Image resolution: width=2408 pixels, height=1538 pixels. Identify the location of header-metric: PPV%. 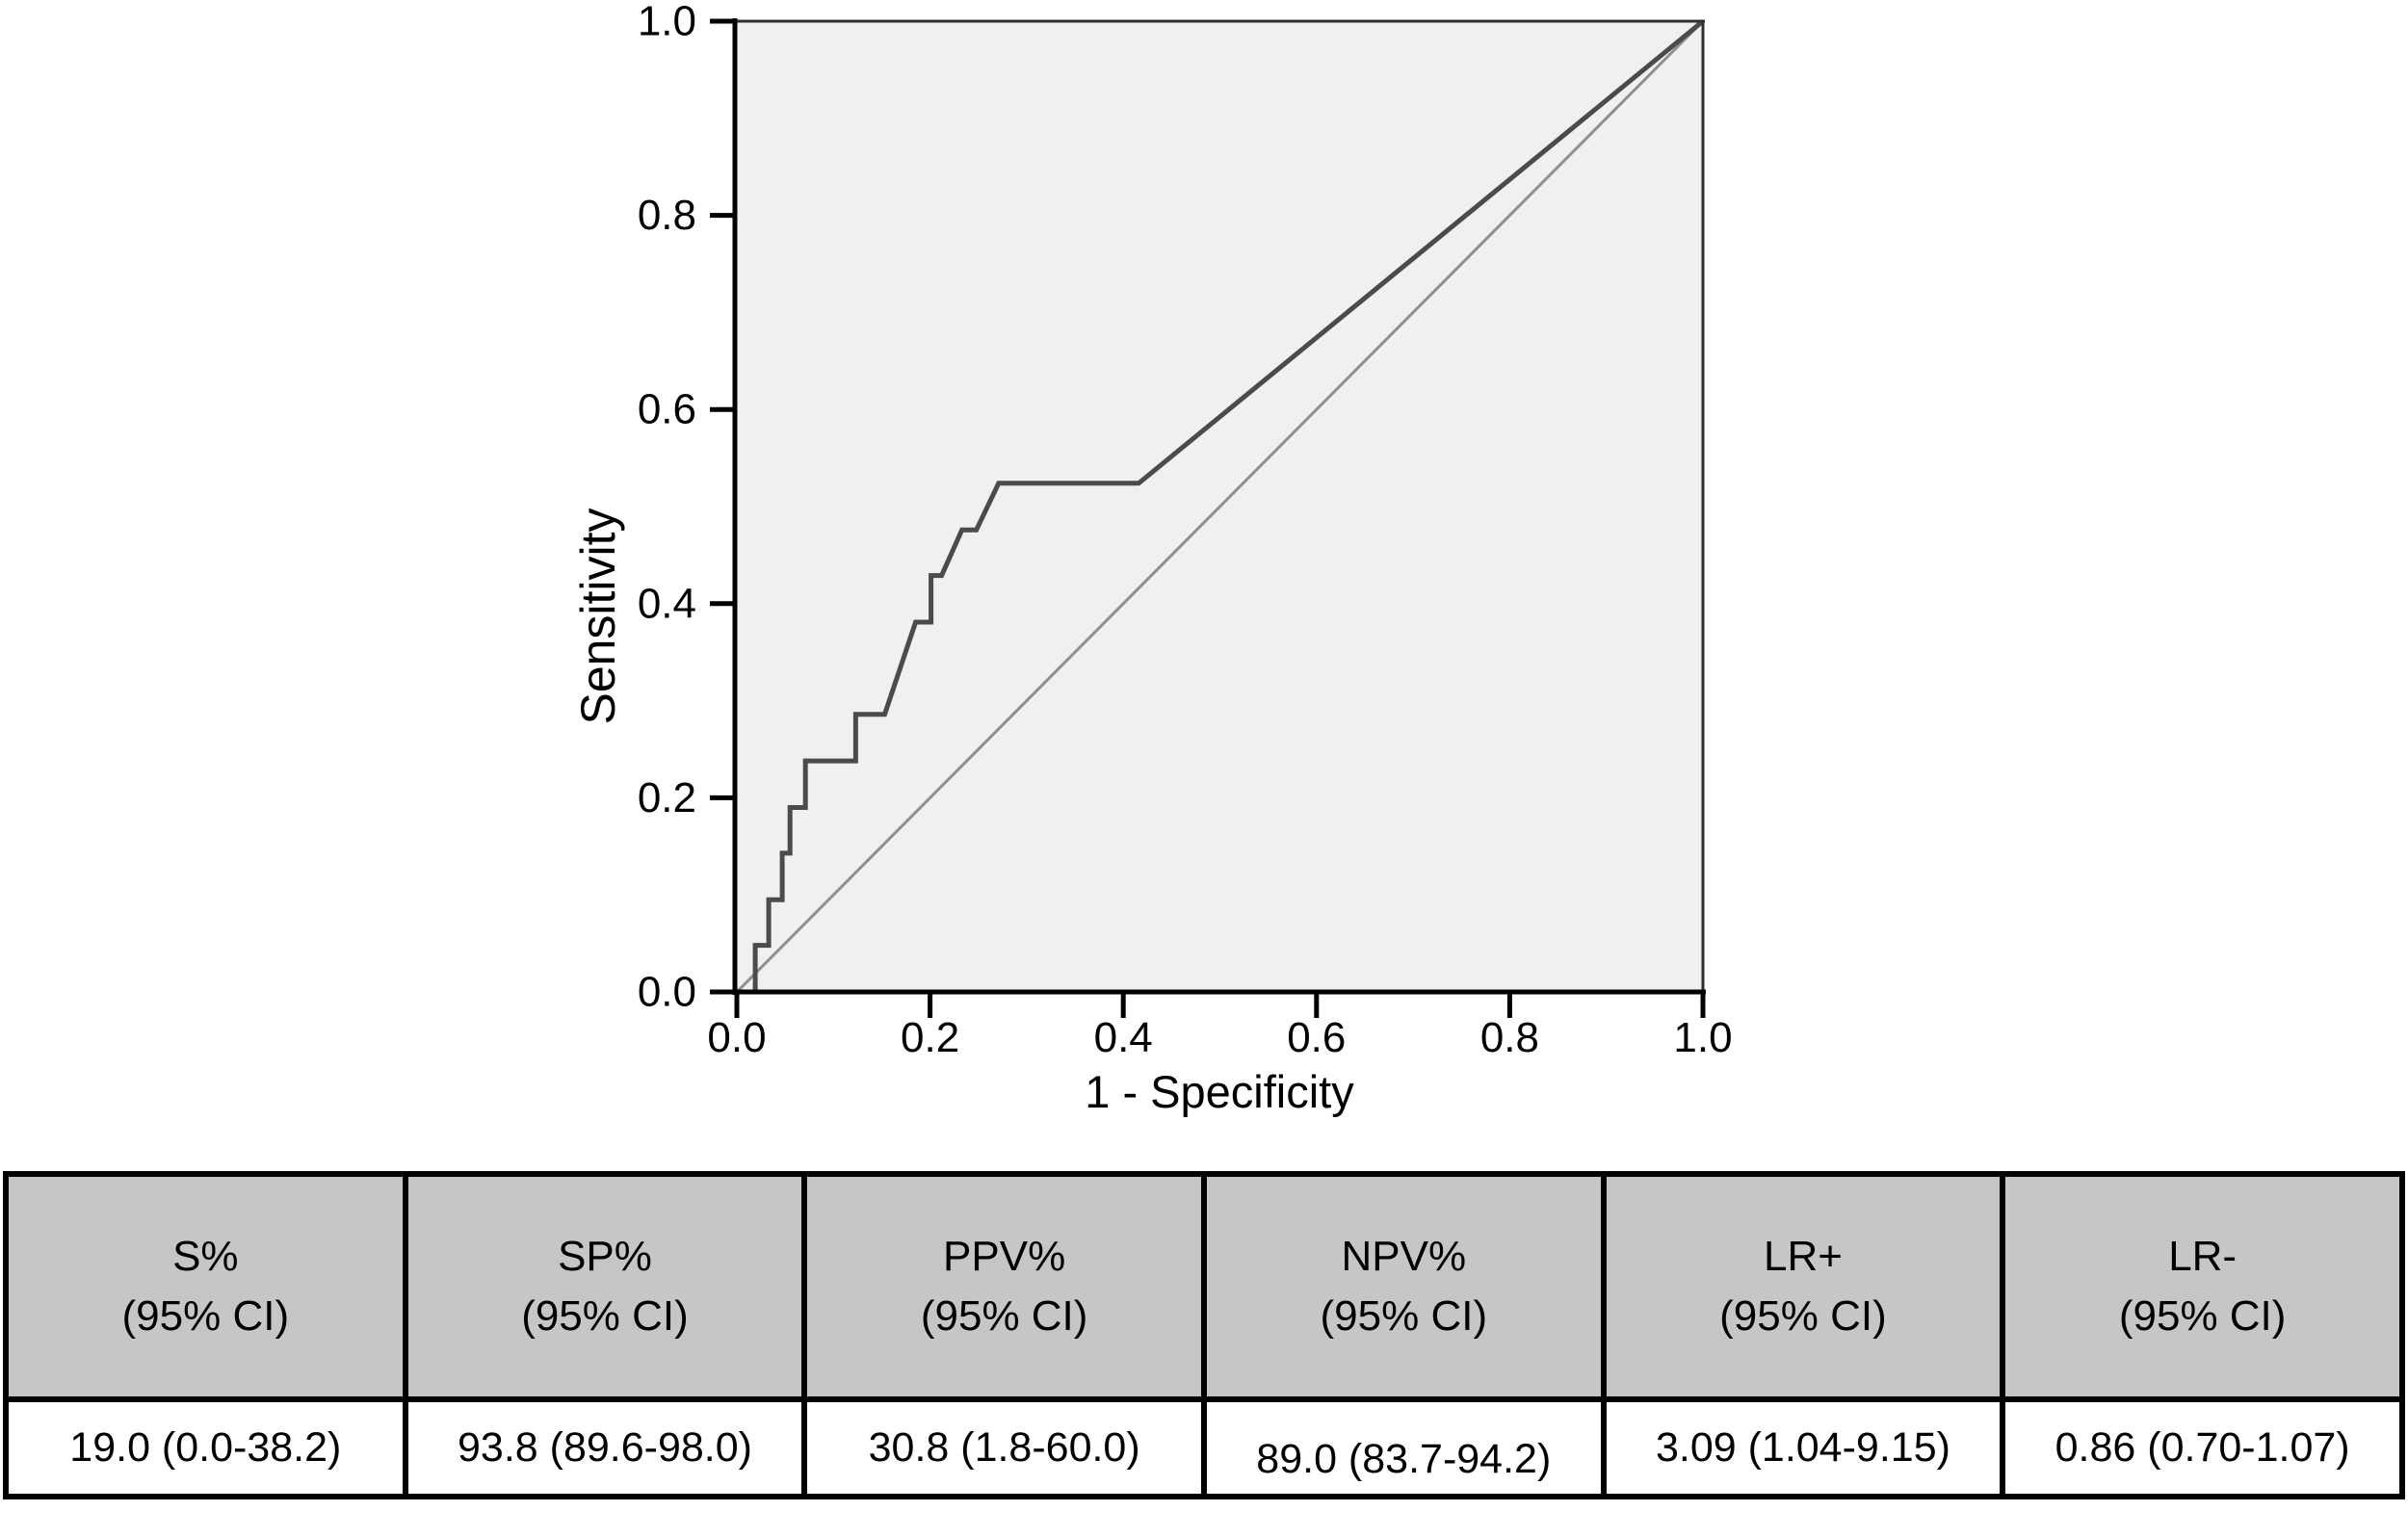
(1004, 1256).